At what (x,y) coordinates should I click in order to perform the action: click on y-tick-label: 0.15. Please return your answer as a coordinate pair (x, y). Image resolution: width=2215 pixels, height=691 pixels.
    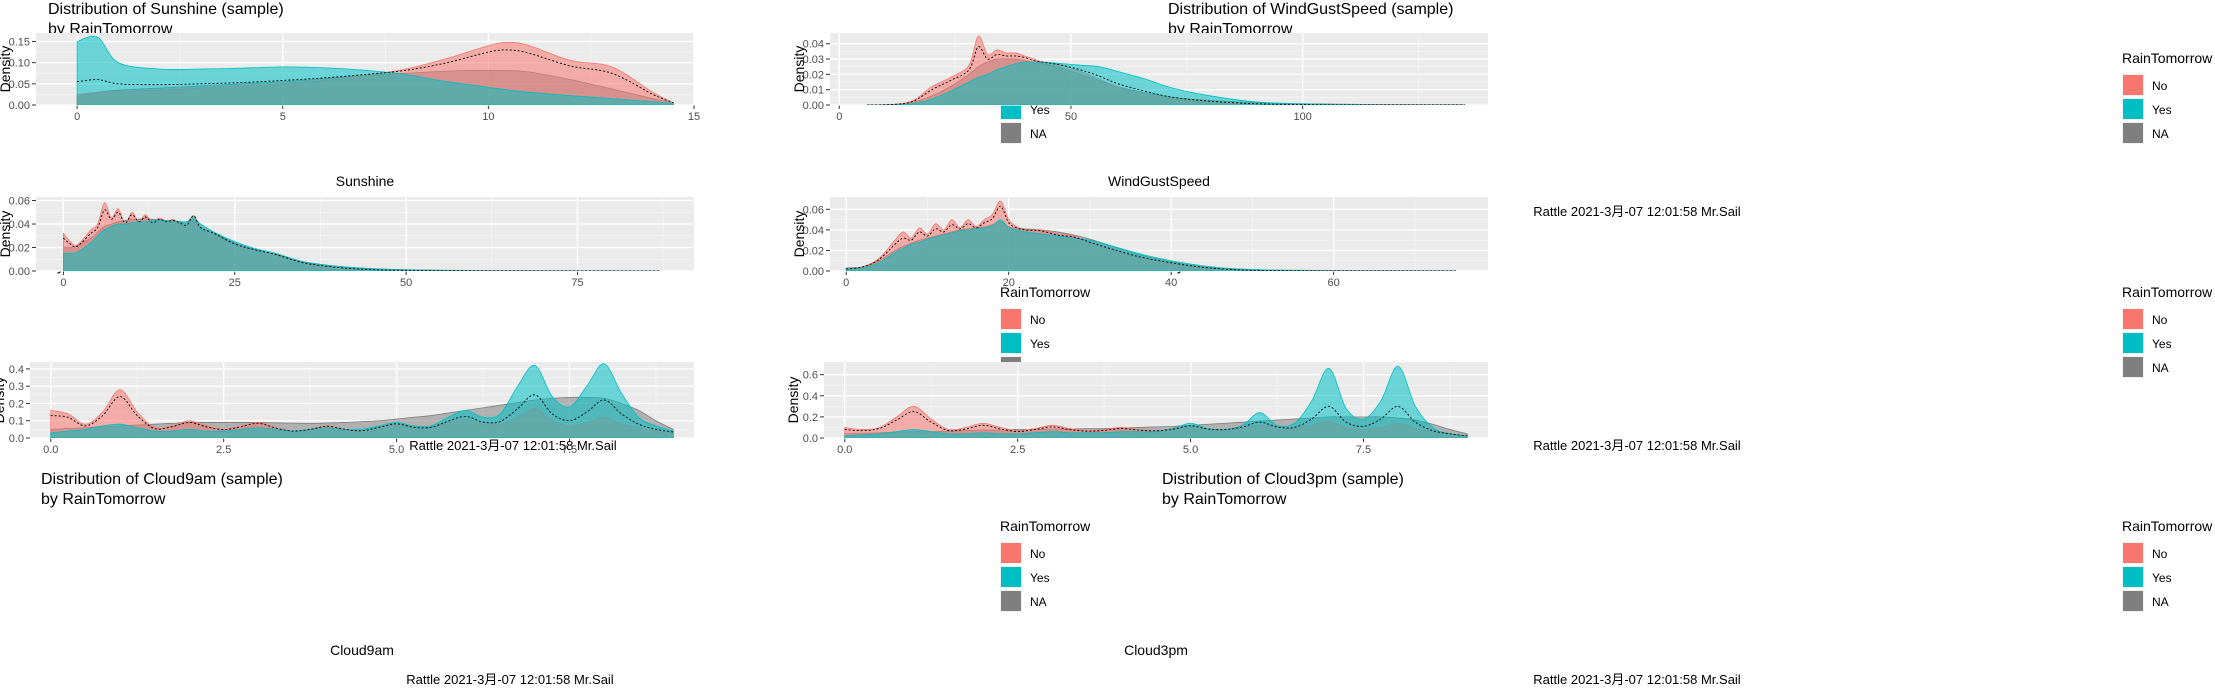
    Looking at the image, I should click on (19, 42).